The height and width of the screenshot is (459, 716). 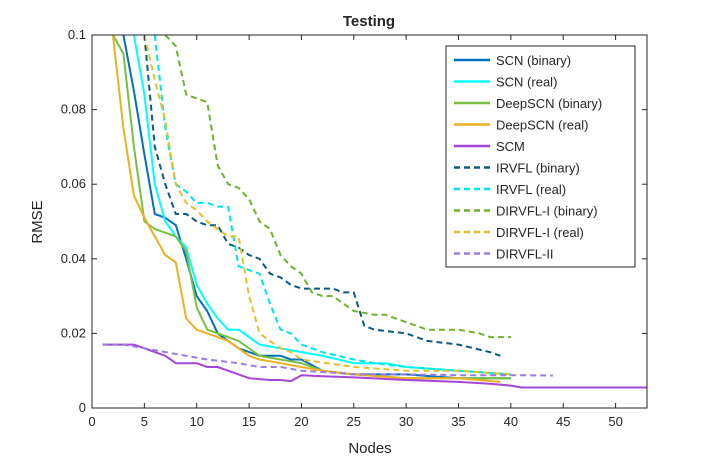 What do you see at coordinates (547, 211) in the screenshot?
I see `legend-label: DIRVFL-I (binary)` at bounding box center [547, 211].